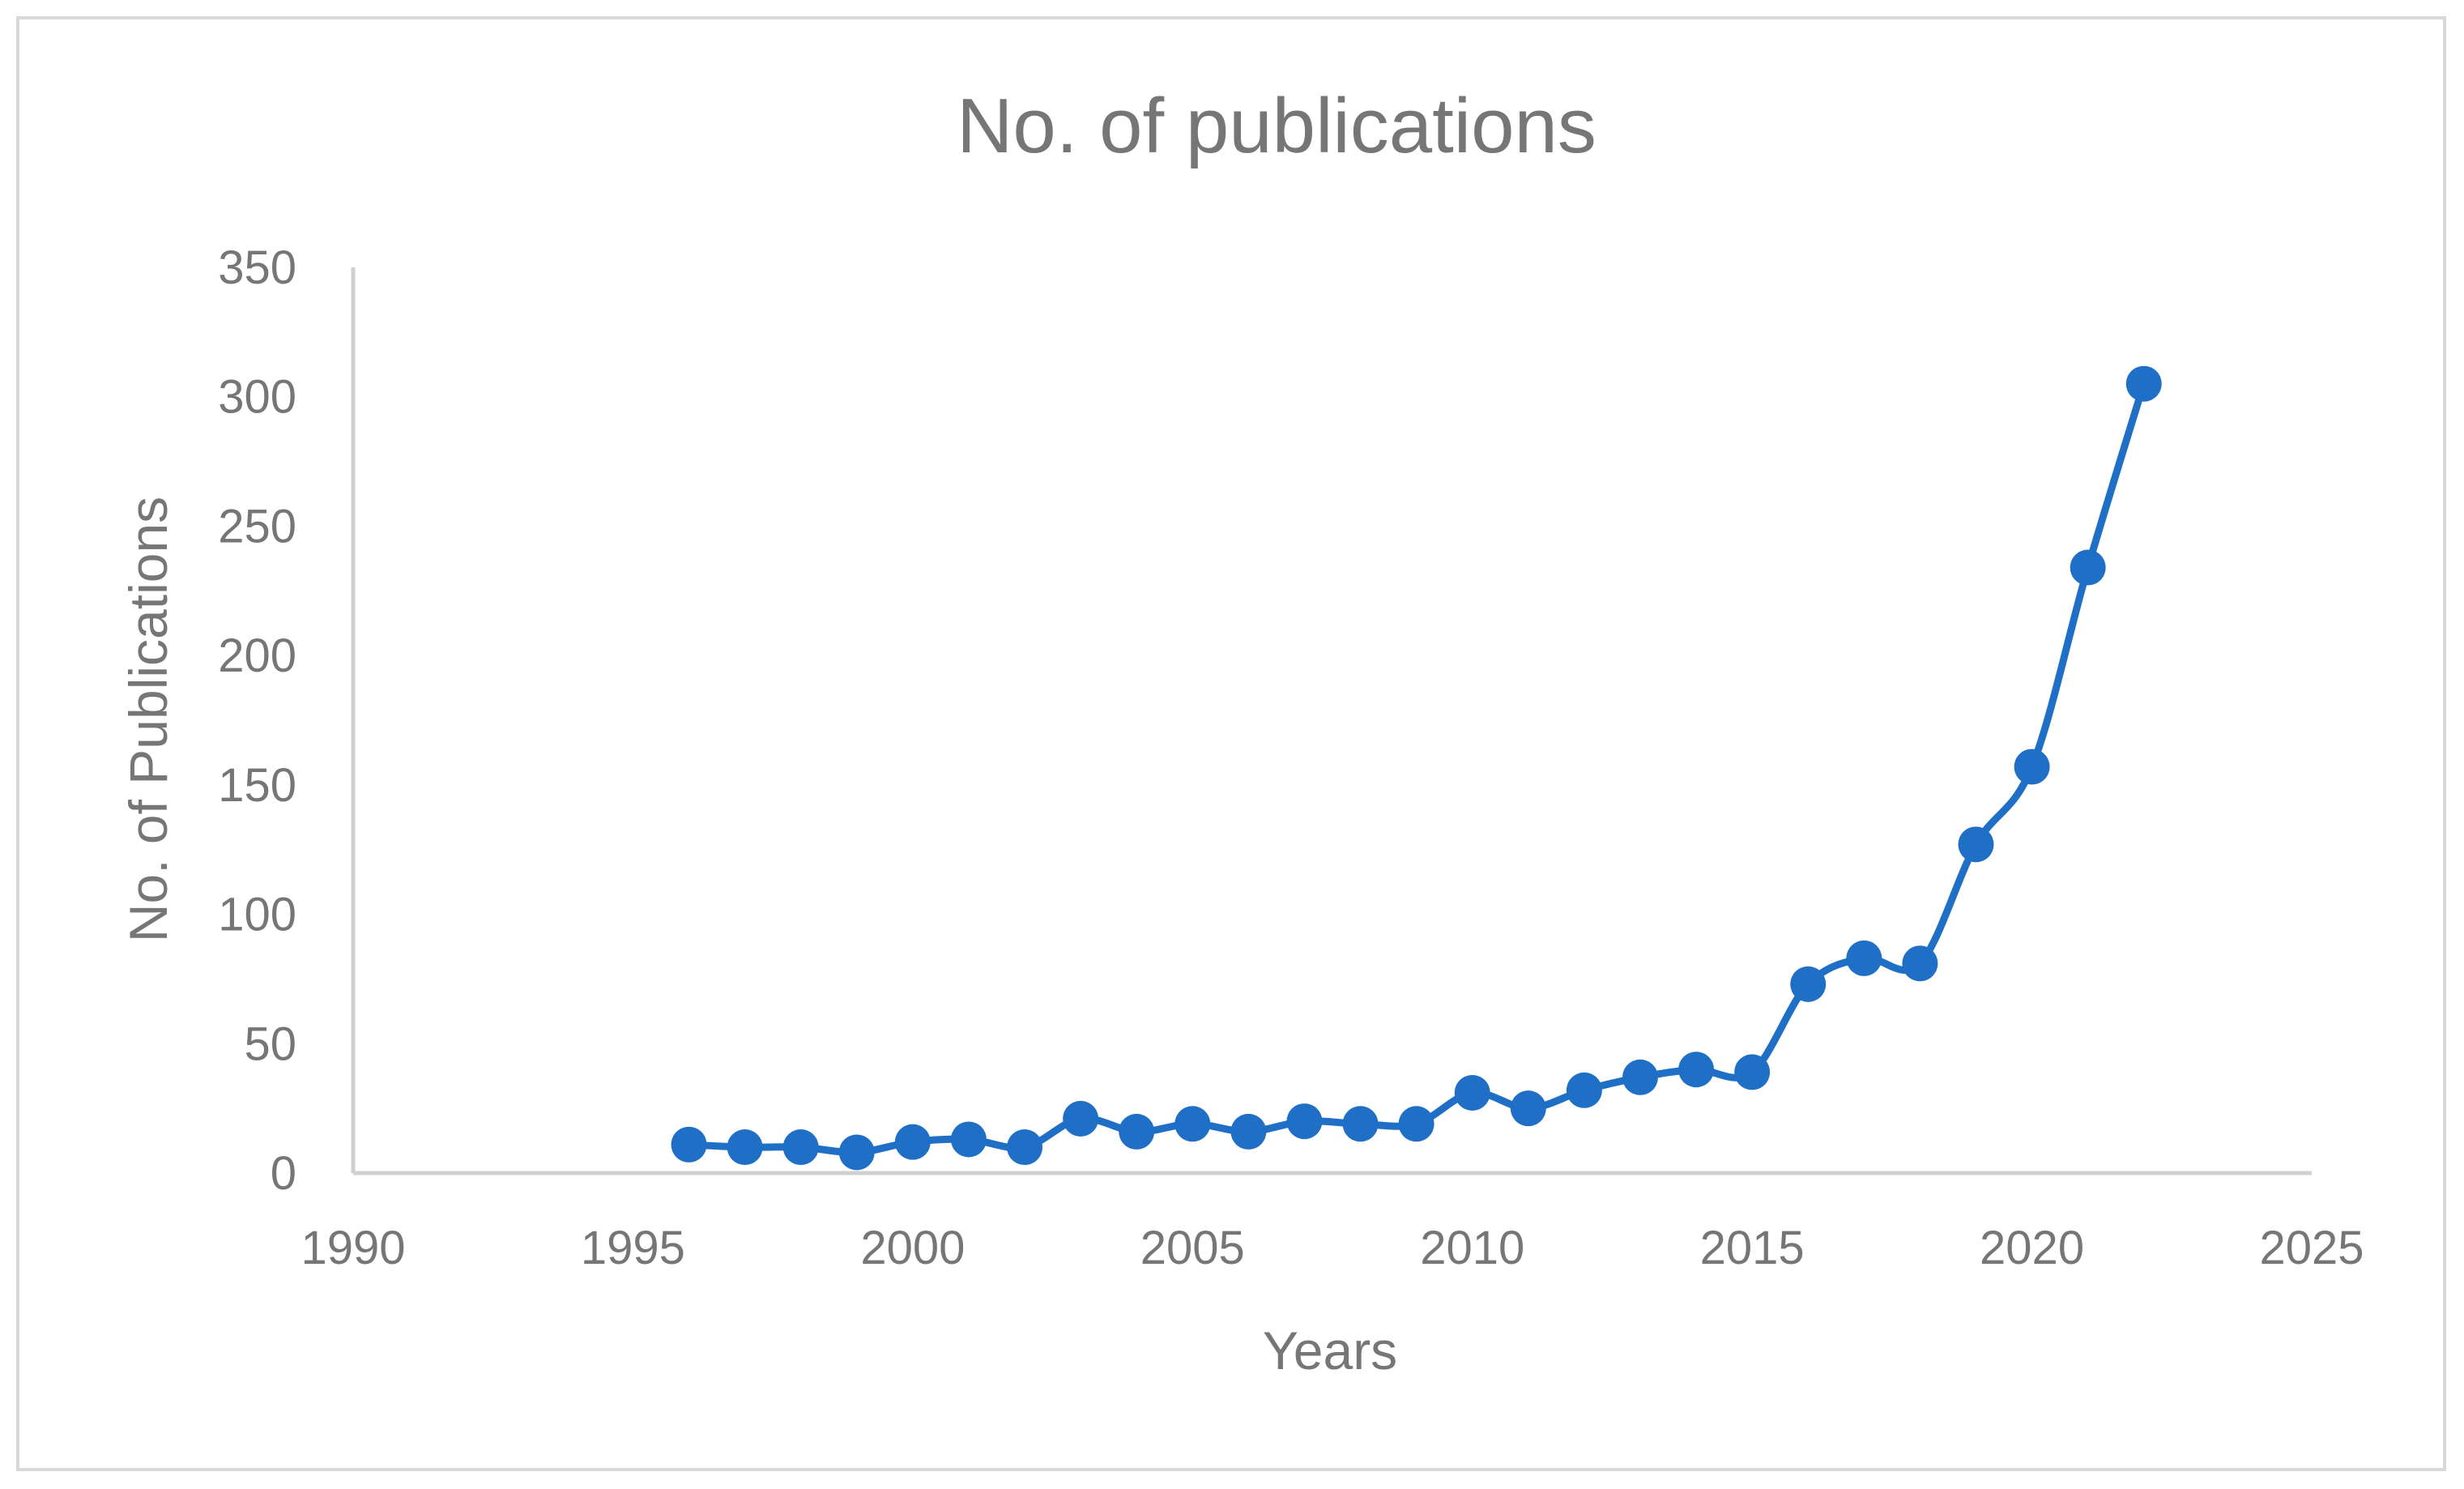 The height and width of the screenshot is (1489, 2464). I want to click on x-tick-label: 2010, so click(1472, 1248).